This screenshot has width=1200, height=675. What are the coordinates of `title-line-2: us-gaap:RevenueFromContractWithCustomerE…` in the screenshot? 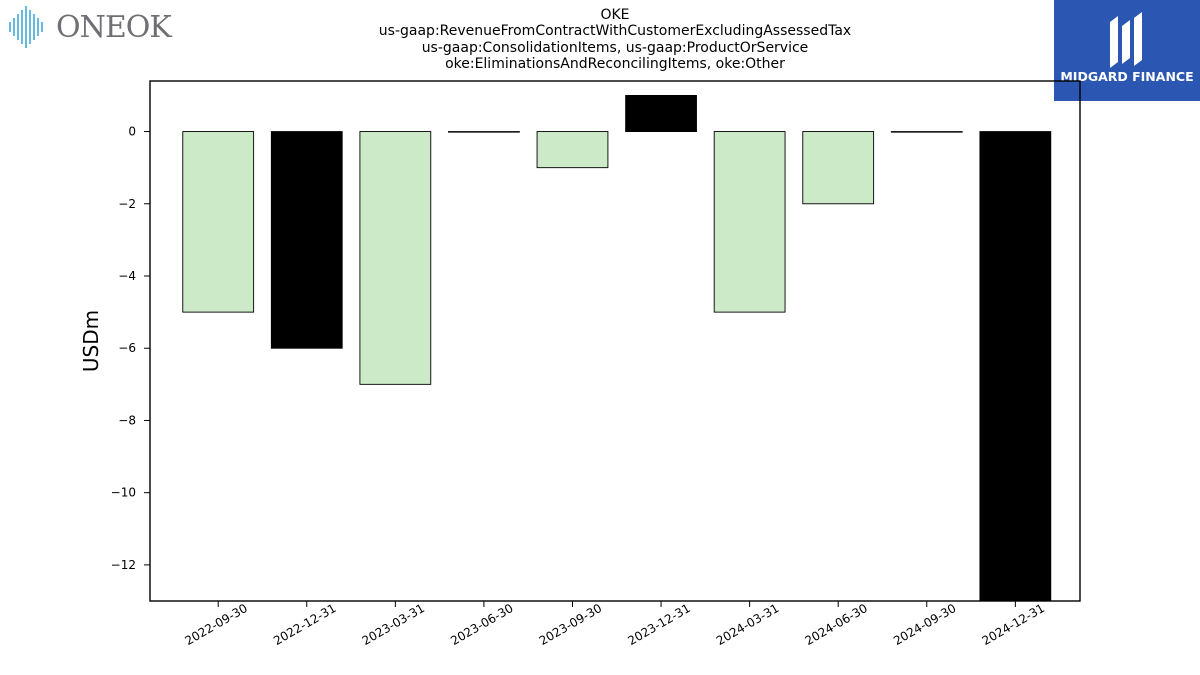 It's located at (615, 31).